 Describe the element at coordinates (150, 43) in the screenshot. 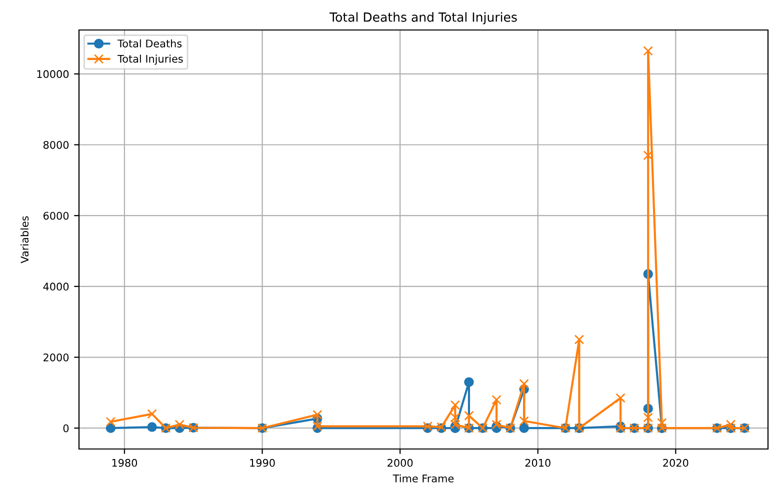

I see `legend-label: Total Deaths` at that location.